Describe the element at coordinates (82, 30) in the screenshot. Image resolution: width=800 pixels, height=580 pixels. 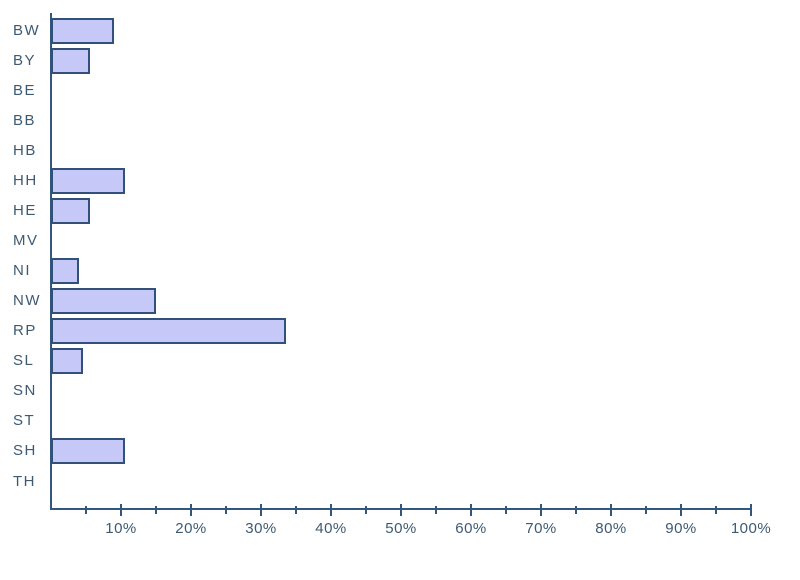
I see `bar-bw` at that location.